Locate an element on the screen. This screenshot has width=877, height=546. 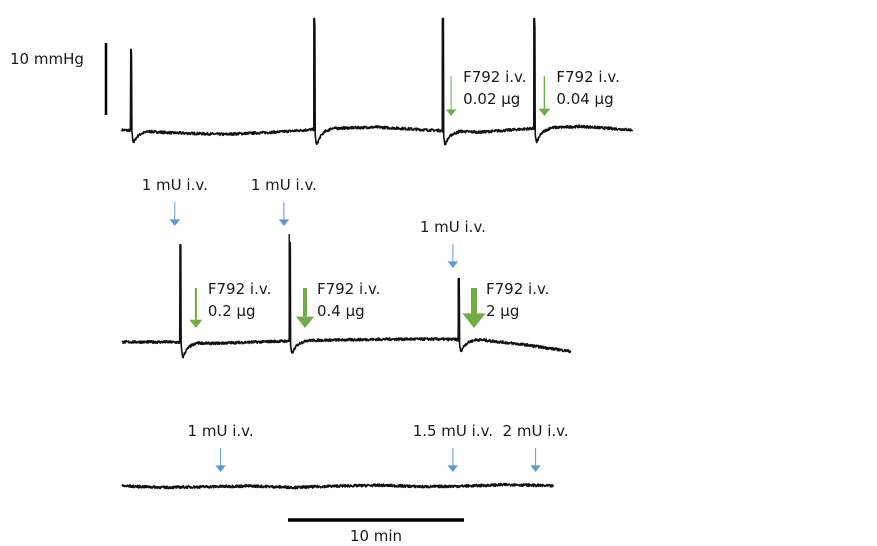
injection-blue-row2-2: 1 mU i.v. is located at coordinates (453, 243).